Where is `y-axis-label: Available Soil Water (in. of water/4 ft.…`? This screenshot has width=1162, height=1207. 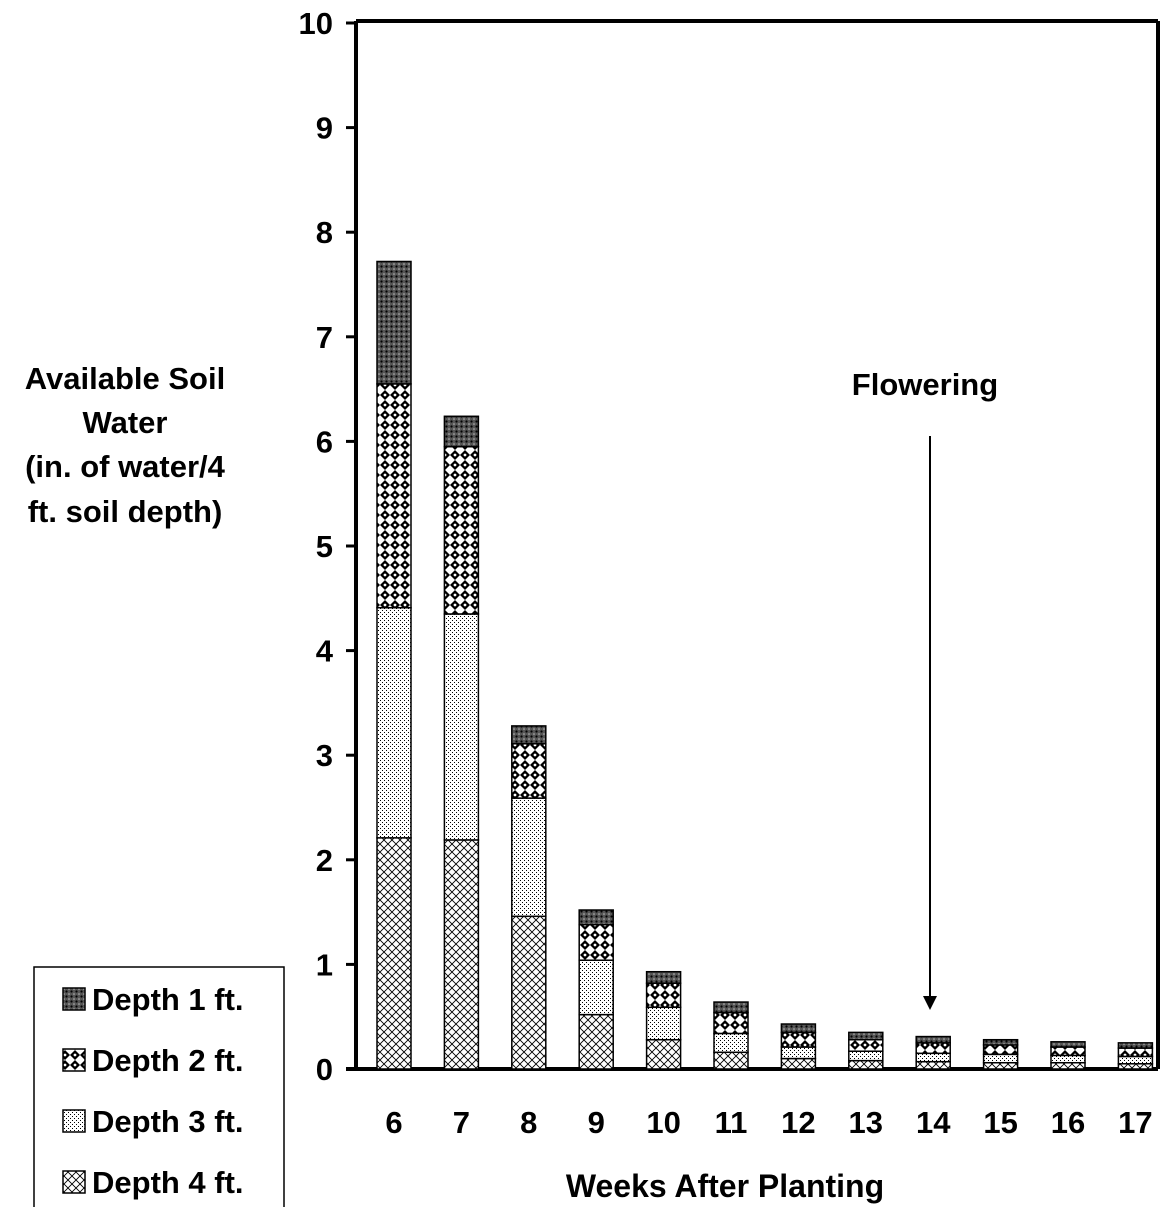
y-axis-label: Available Soil Water (in. of water/4 ft.… is located at coordinates (125, 445).